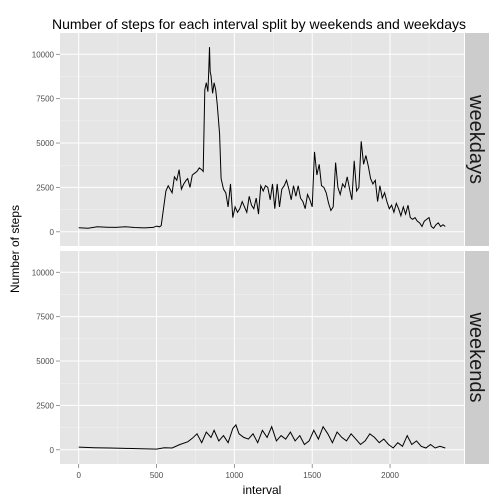 The height and width of the screenshot is (504, 504). I want to click on y-axis-weekdays: 0 2500 5000 7500 10000, so click(46, 143).